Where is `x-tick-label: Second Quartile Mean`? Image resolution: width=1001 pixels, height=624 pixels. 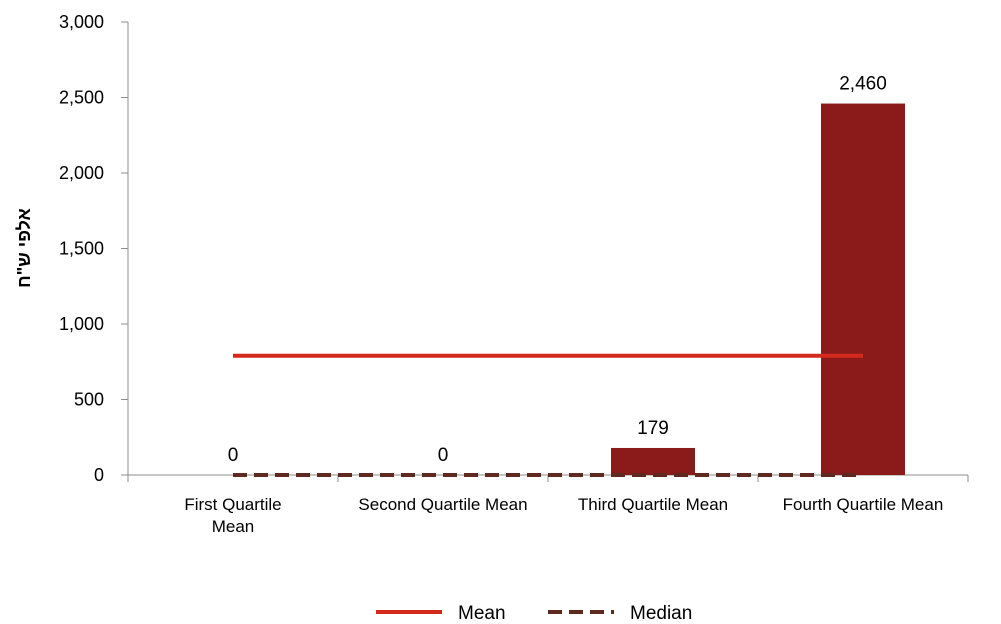
x-tick-label: Second Quartile Mean is located at coordinates (442, 504).